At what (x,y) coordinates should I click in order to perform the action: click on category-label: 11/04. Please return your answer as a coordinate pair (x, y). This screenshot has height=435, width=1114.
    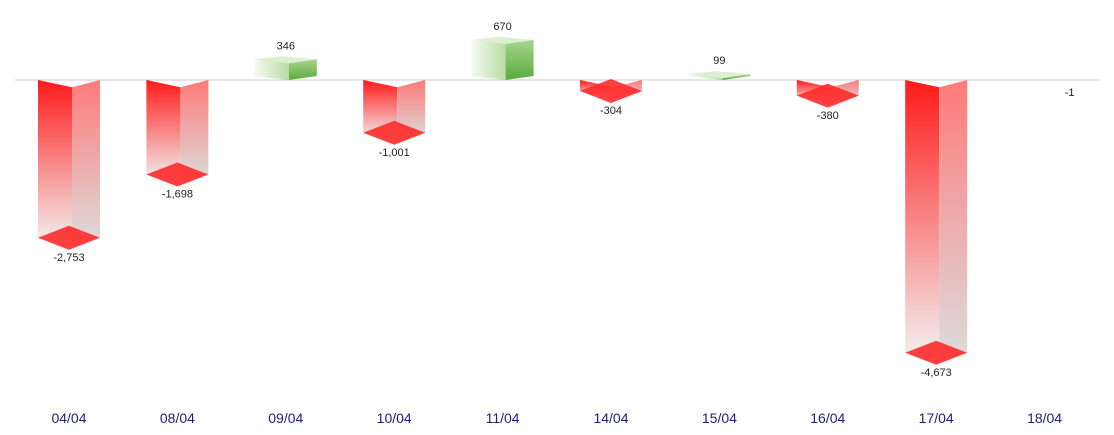
    Looking at the image, I should click on (503, 418).